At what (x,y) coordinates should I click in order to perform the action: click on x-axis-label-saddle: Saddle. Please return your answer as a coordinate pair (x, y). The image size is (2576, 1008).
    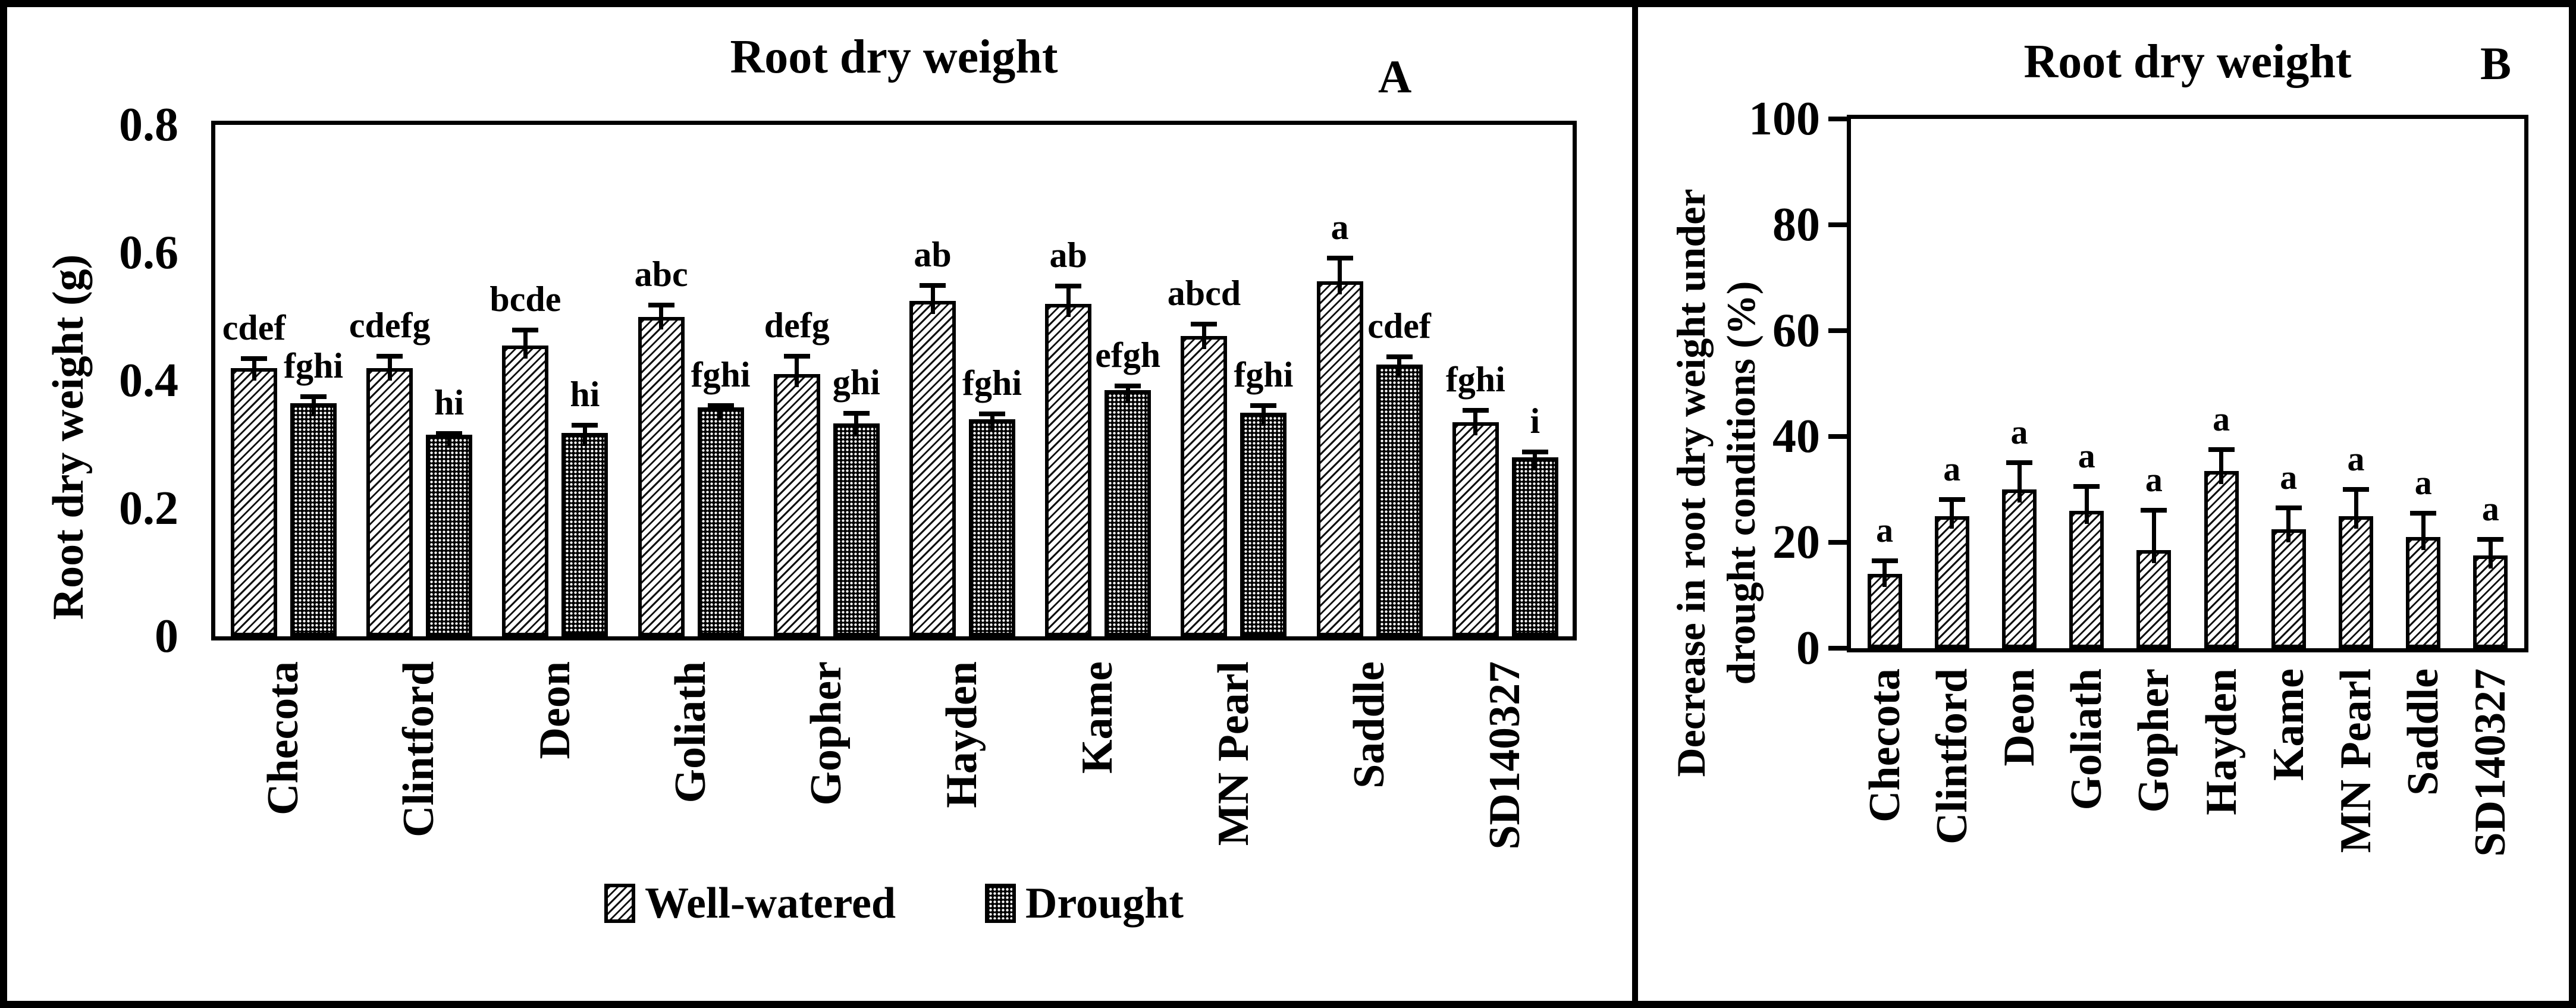
    Looking at the image, I should click on (2423, 732).